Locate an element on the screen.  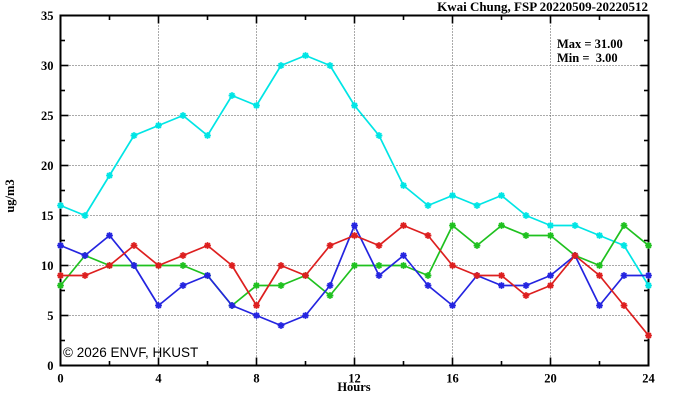
x-tick-label: 16 is located at coordinates (452, 379).